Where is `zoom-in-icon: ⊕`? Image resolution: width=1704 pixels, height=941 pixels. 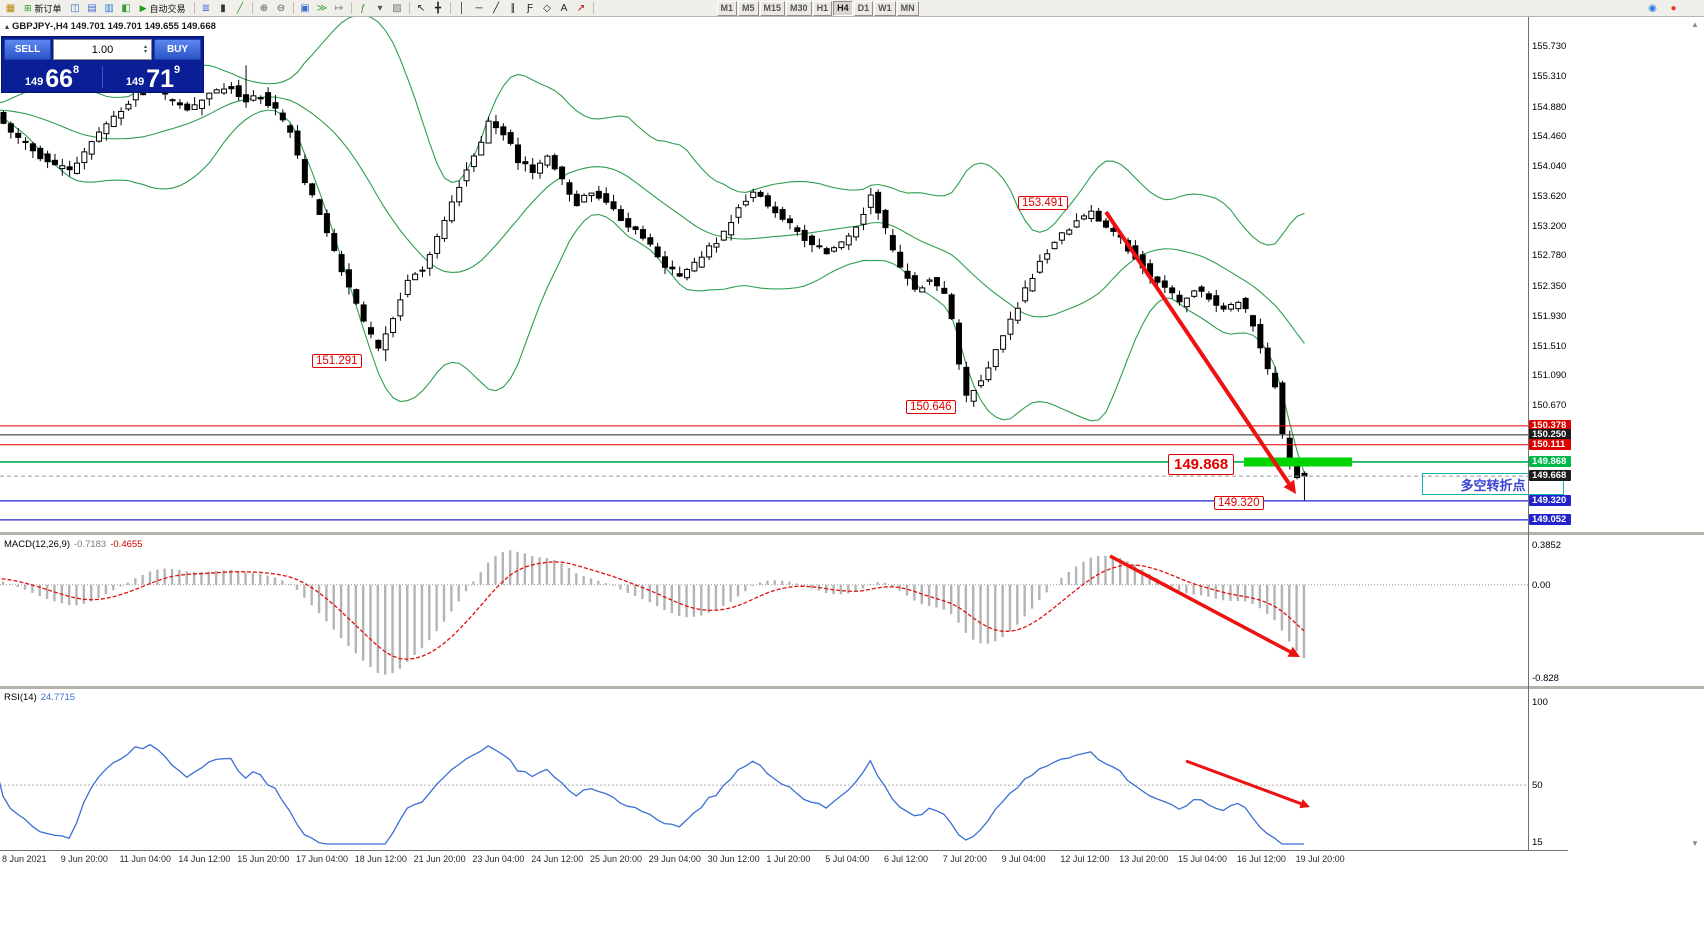 zoom-in-icon: ⊕ is located at coordinates (264, 8).